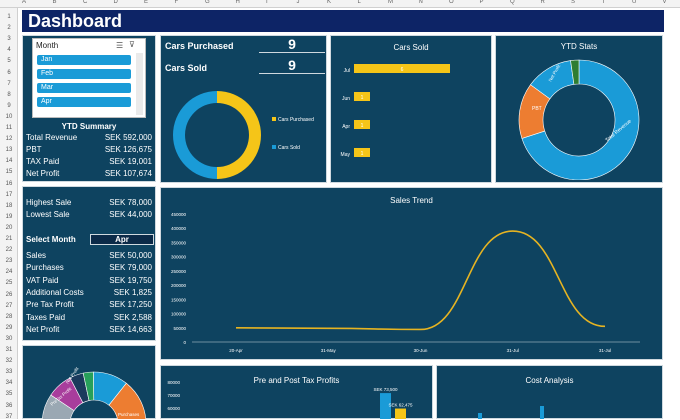 The width and height of the screenshot is (680, 420). I want to click on row-header-cell: 8, so click(9, 94).